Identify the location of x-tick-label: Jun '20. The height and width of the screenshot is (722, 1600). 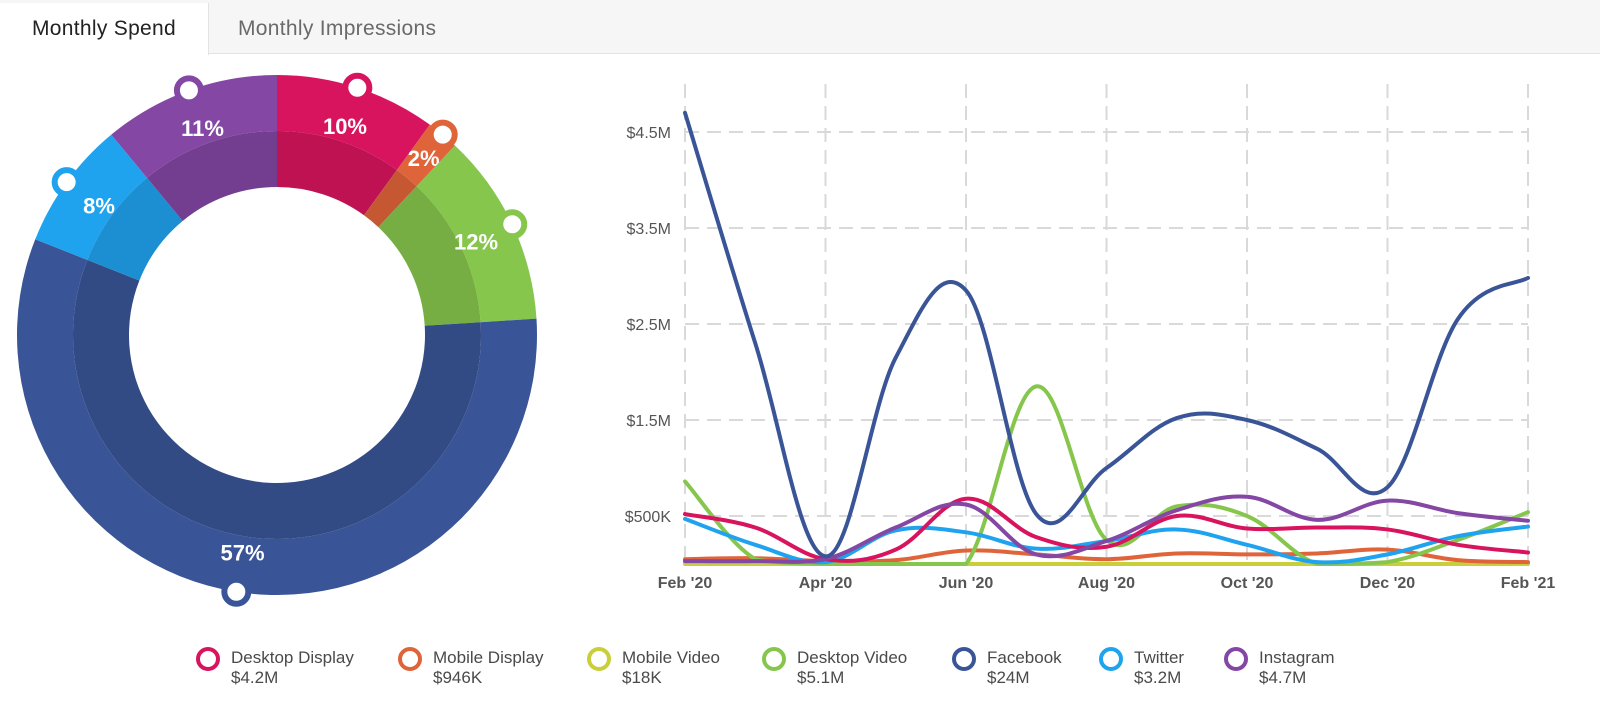
(966, 583).